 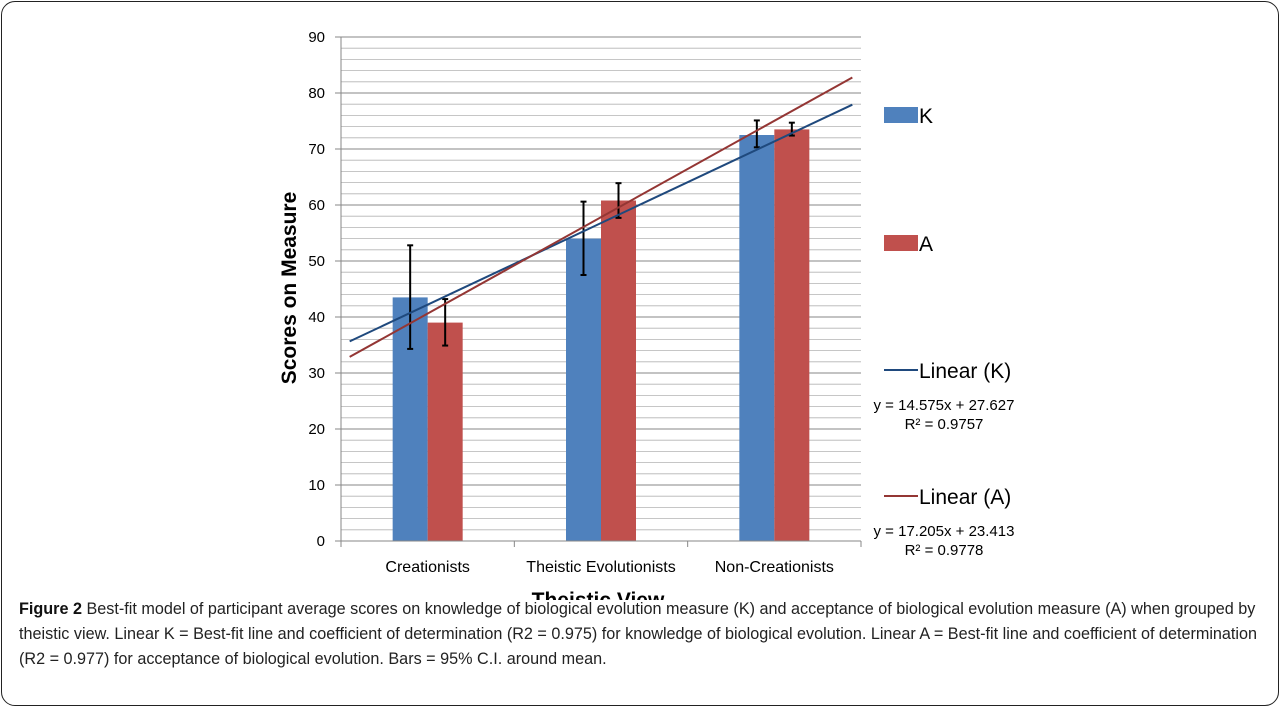 I want to click on y-tick-label: 20, so click(x=316, y=429).